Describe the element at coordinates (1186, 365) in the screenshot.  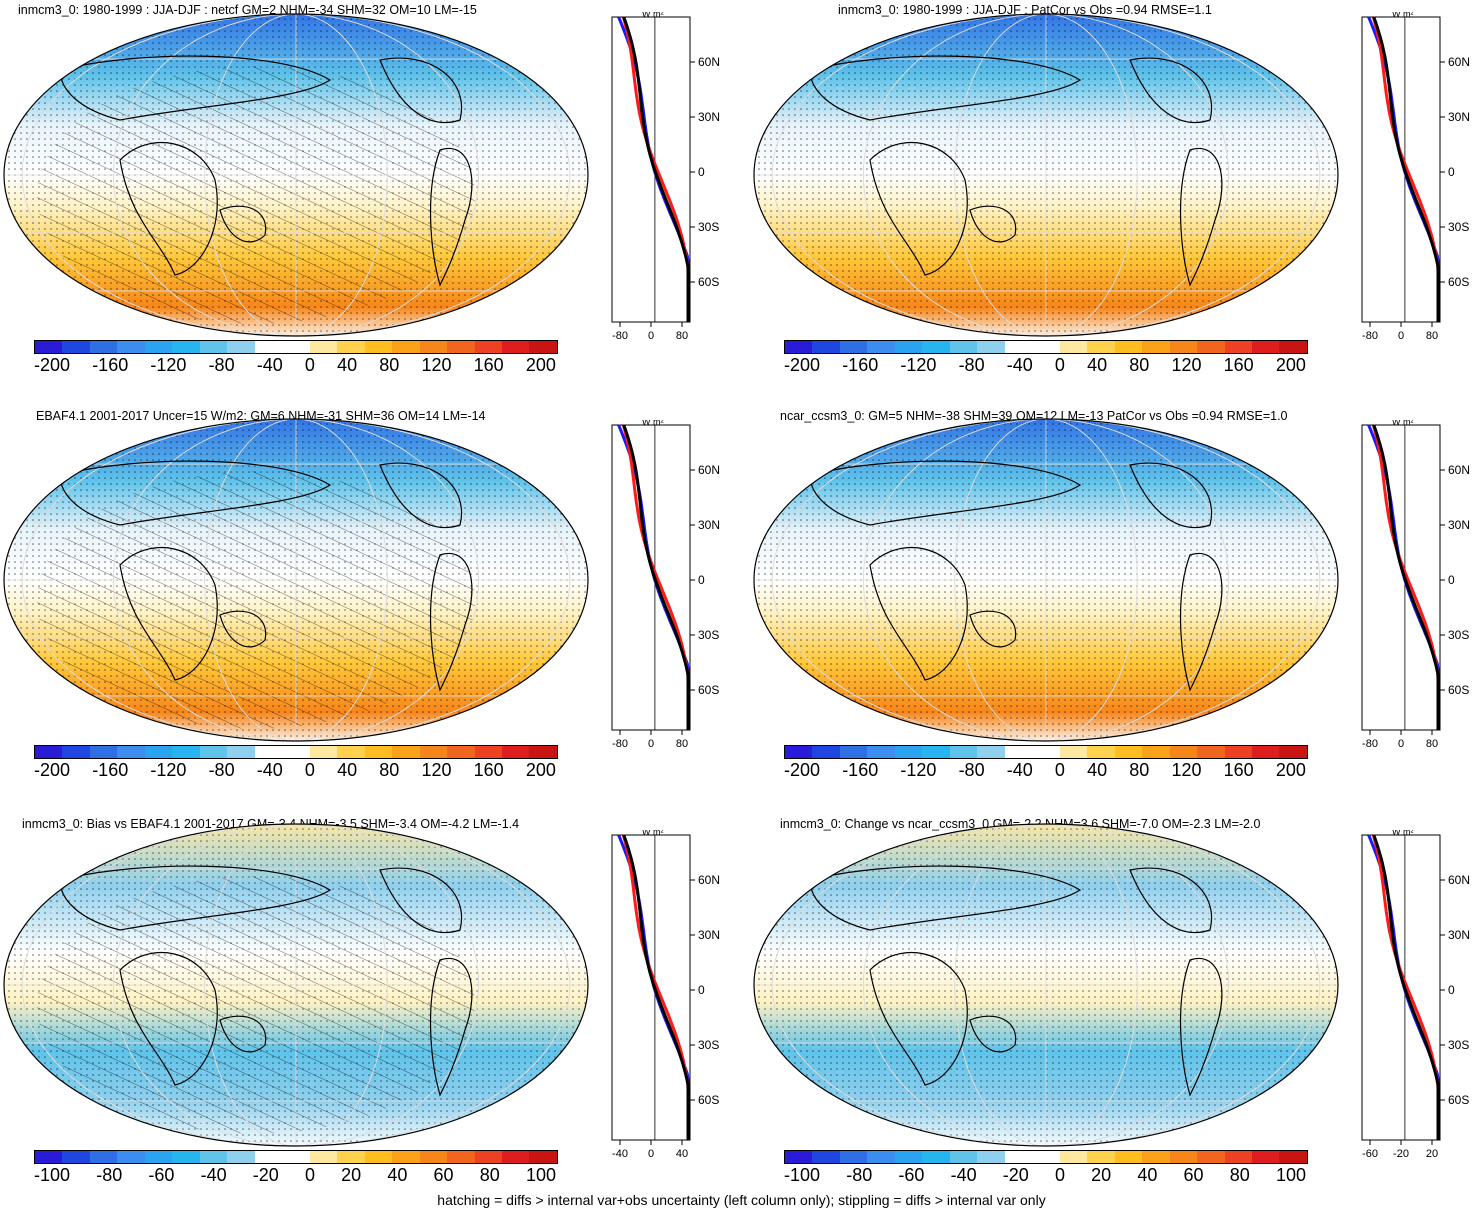
I see `colorbar-label: 120` at that location.